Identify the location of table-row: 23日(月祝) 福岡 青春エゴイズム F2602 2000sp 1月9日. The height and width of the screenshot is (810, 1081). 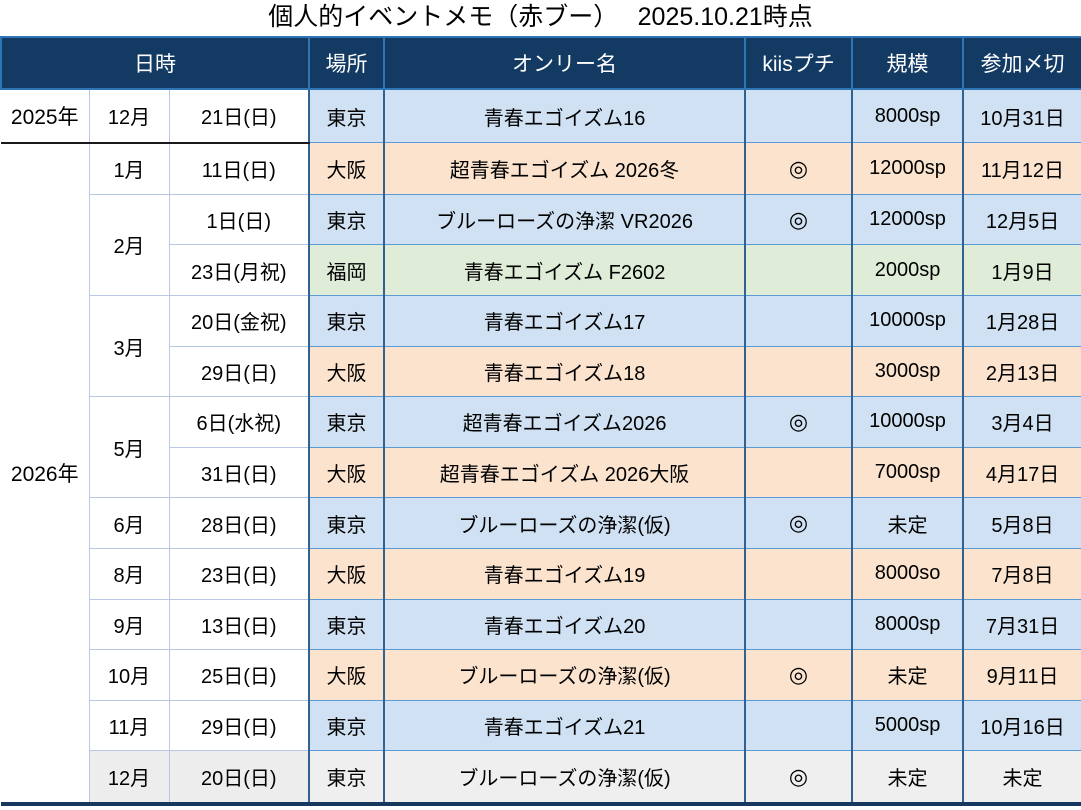
(541, 270).